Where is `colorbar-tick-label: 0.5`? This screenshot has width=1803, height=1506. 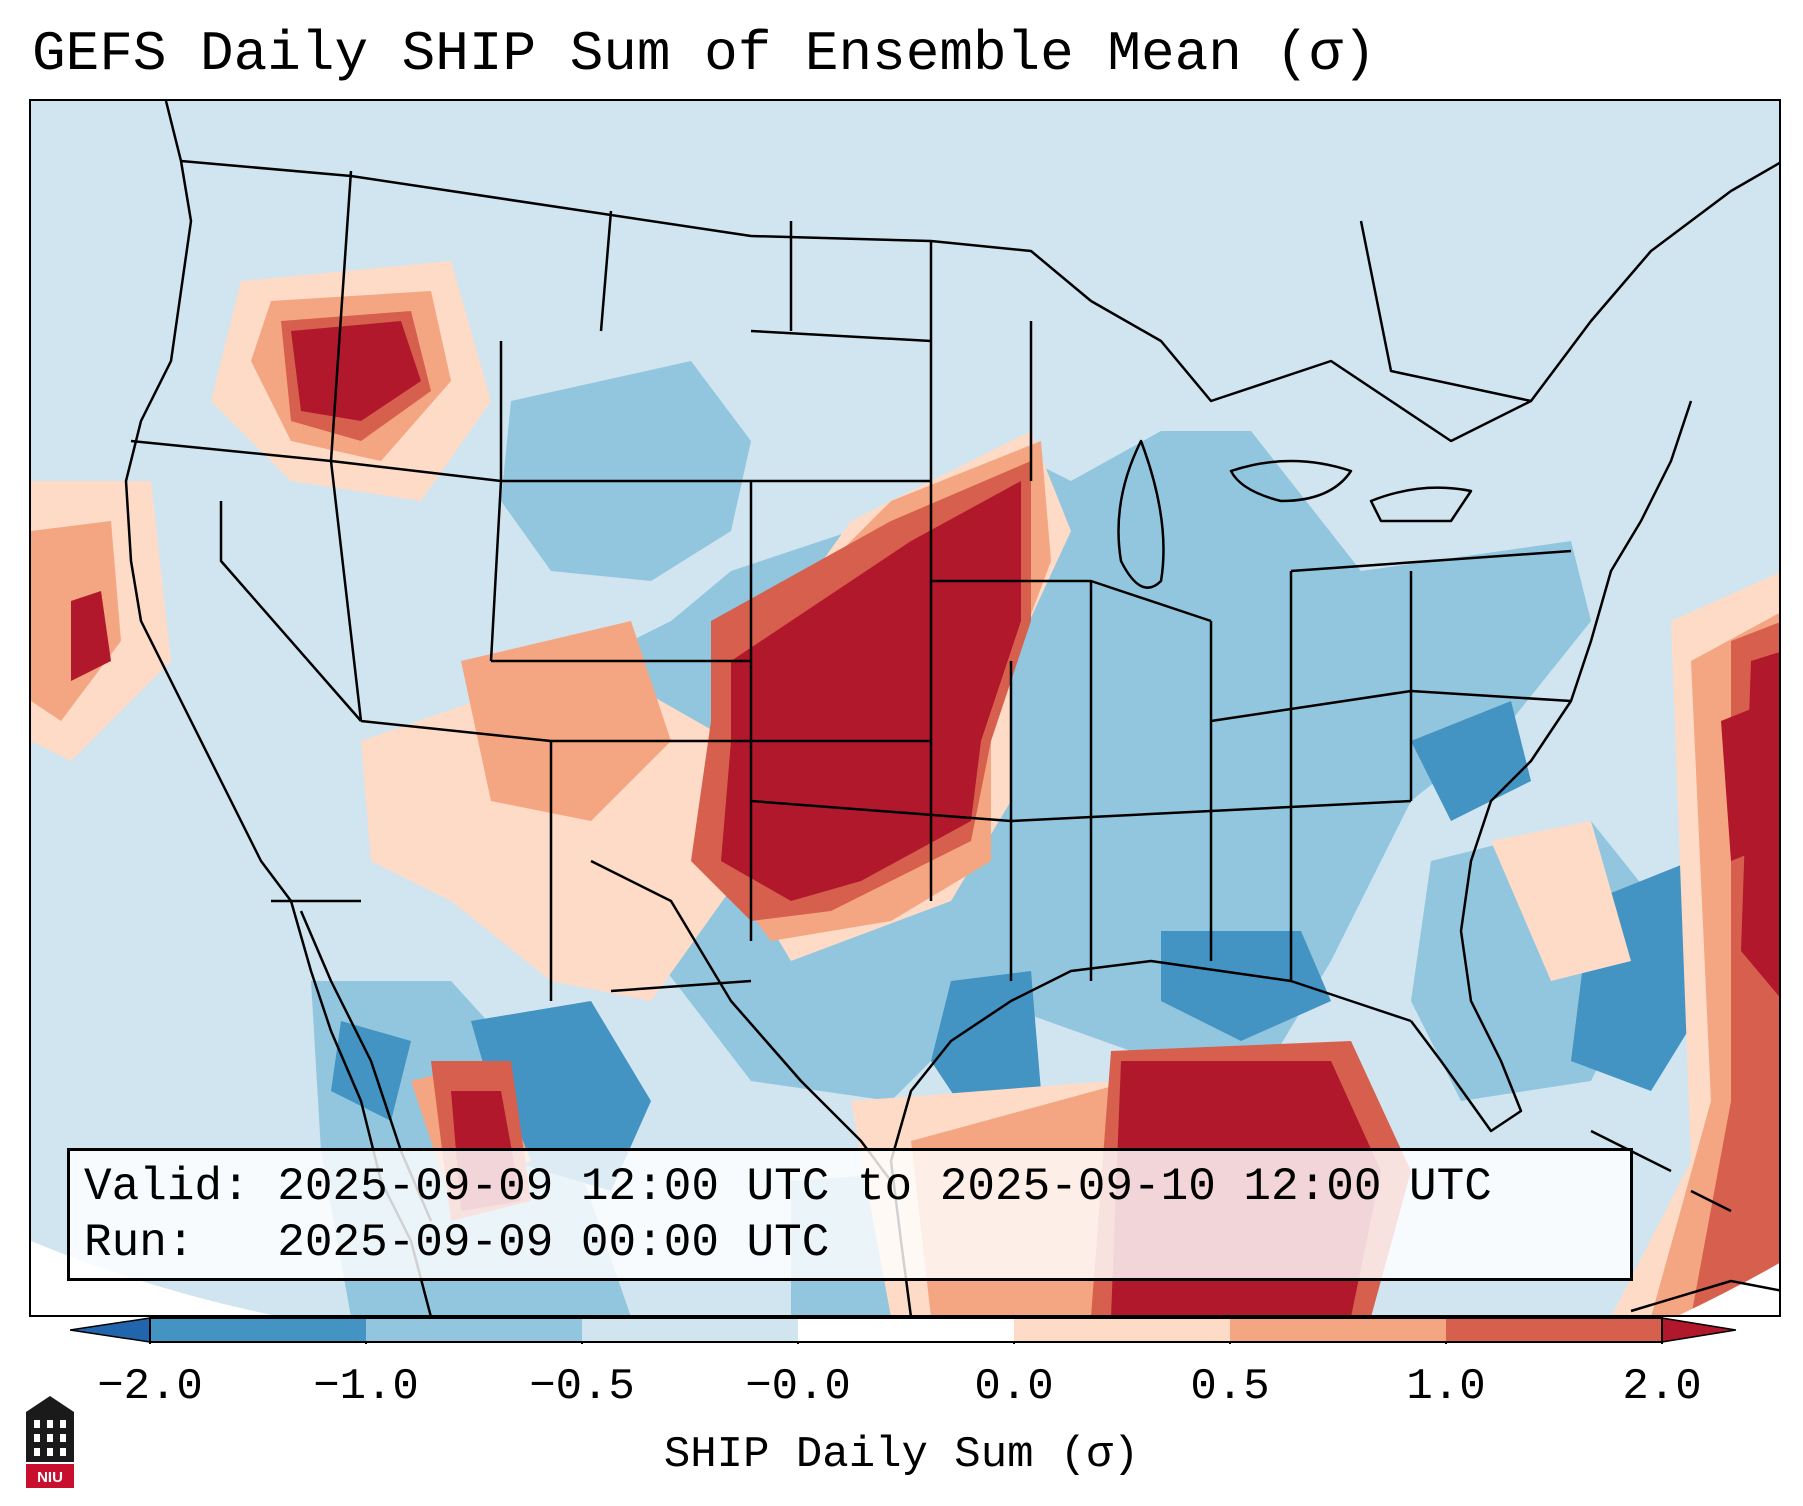 colorbar-tick-label: 0.5 is located at coordinates (1230, 1387).